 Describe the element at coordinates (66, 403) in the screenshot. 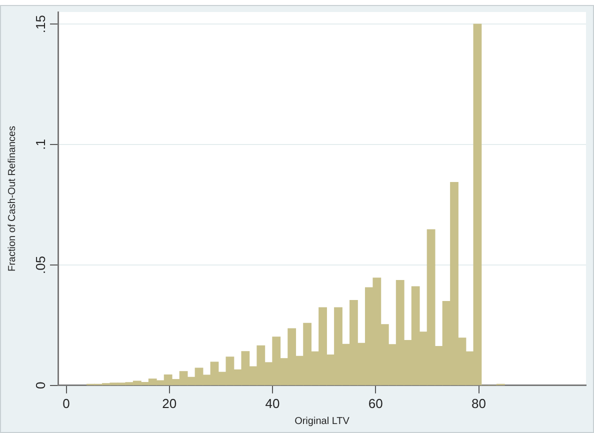

I see `x-tick-label: 0` at that location.